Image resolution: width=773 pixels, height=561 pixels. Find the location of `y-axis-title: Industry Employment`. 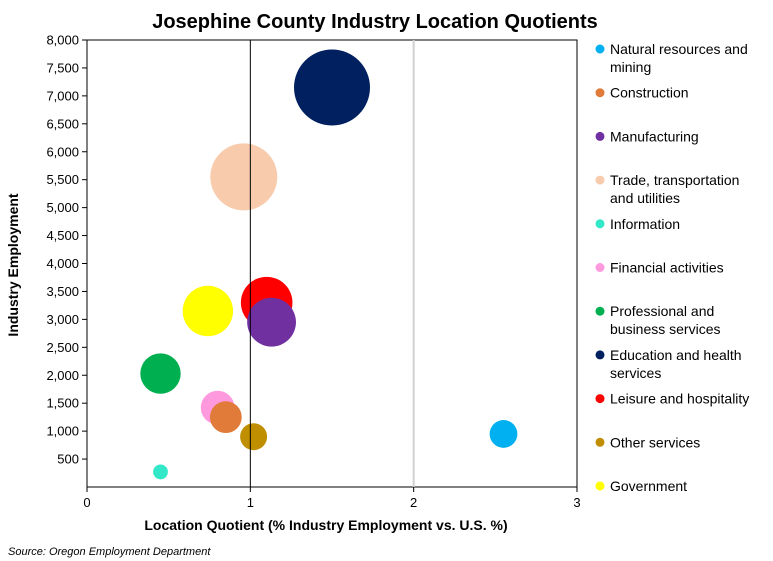

y-axis-title: Industry Employment is located at coordinates (13, 264).